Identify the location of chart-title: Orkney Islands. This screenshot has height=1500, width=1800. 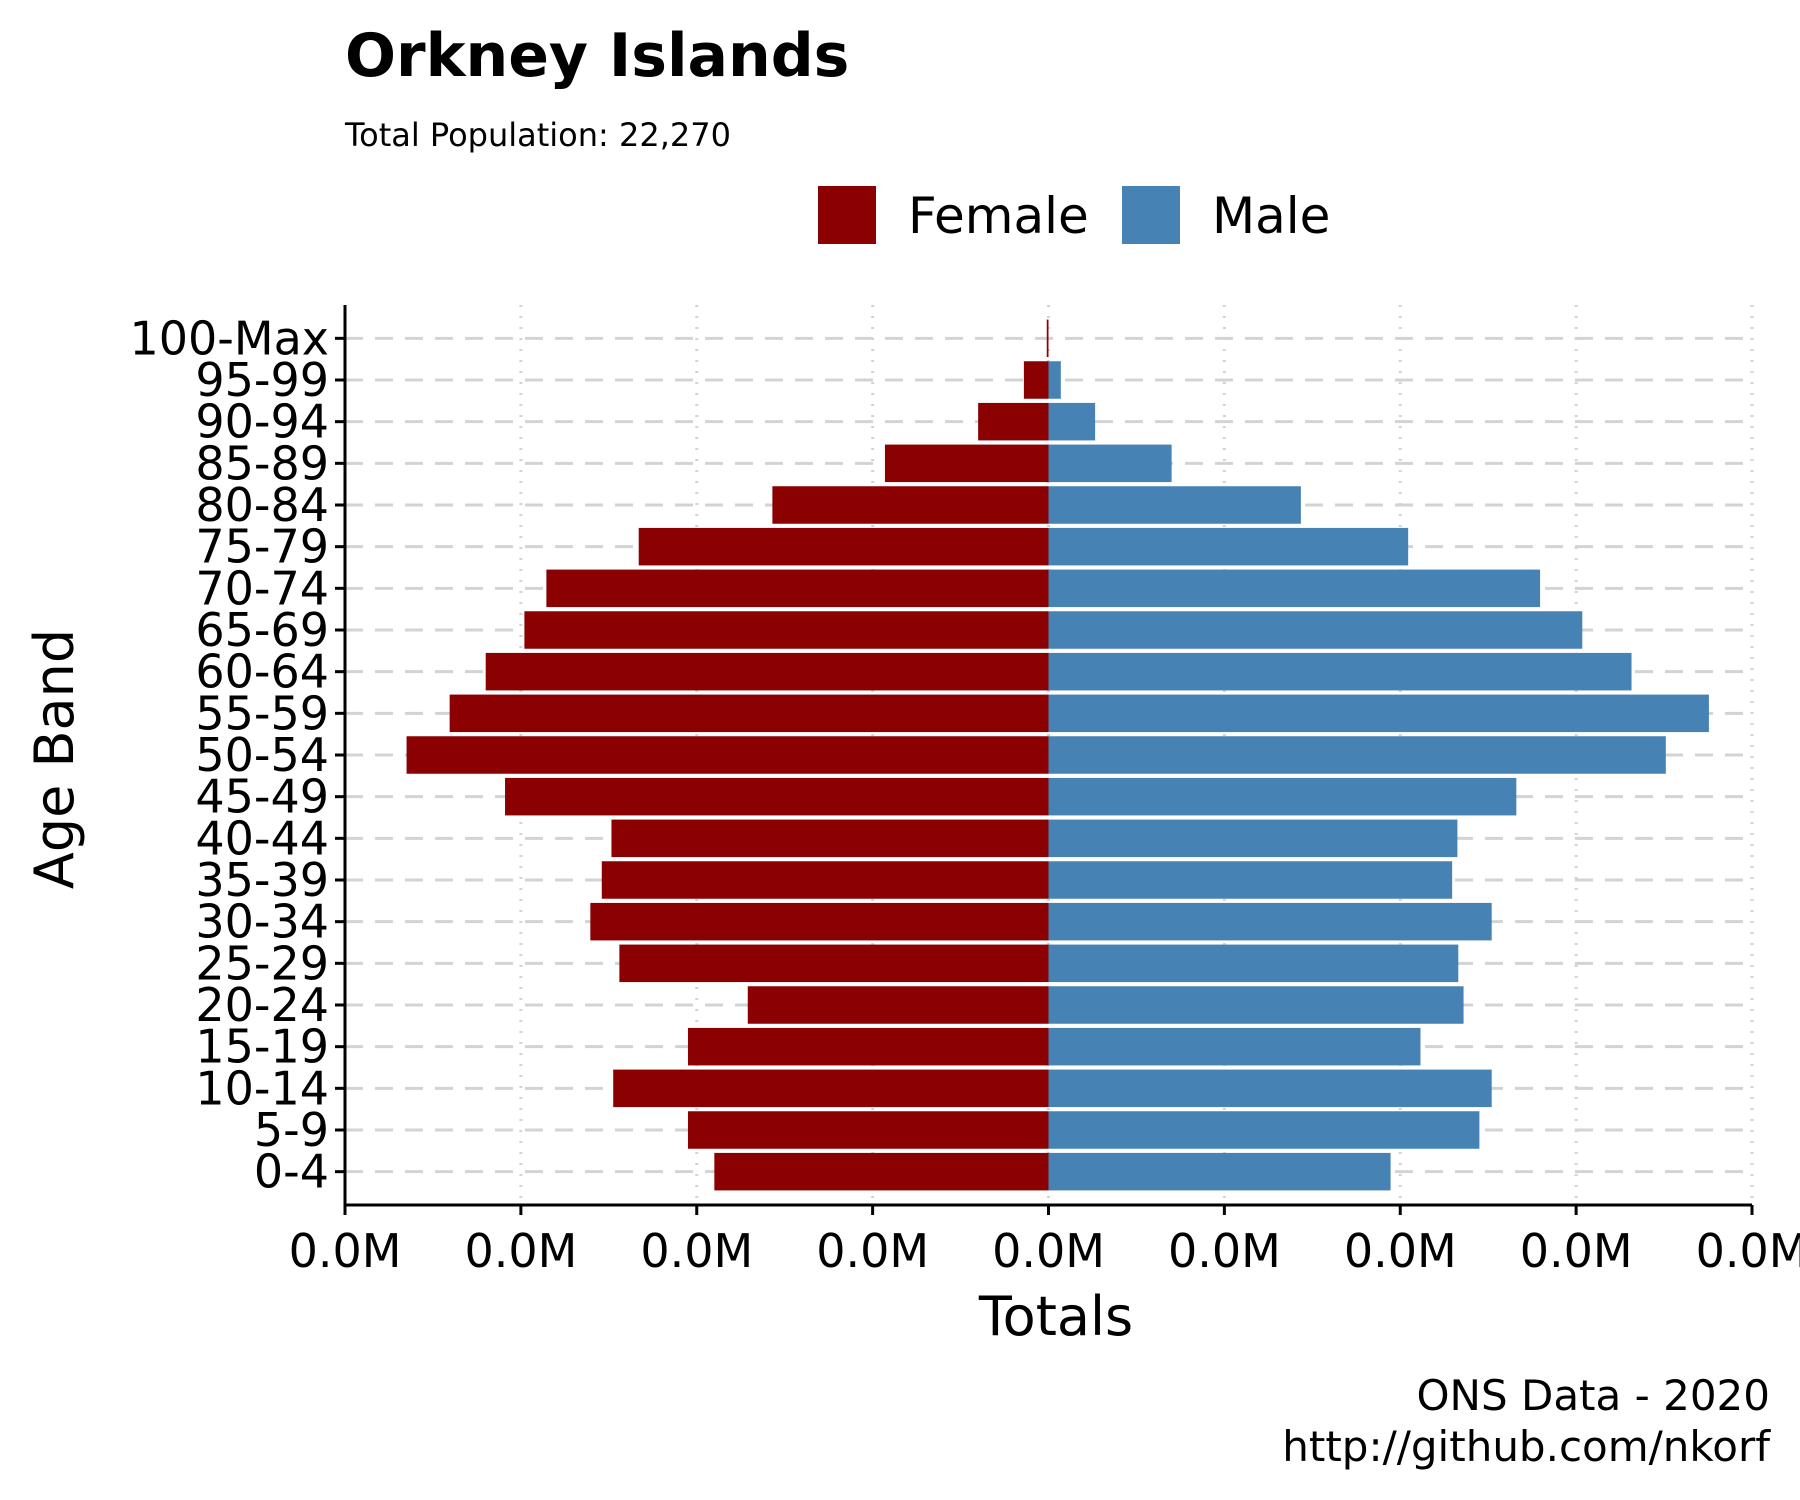
(597, 56).